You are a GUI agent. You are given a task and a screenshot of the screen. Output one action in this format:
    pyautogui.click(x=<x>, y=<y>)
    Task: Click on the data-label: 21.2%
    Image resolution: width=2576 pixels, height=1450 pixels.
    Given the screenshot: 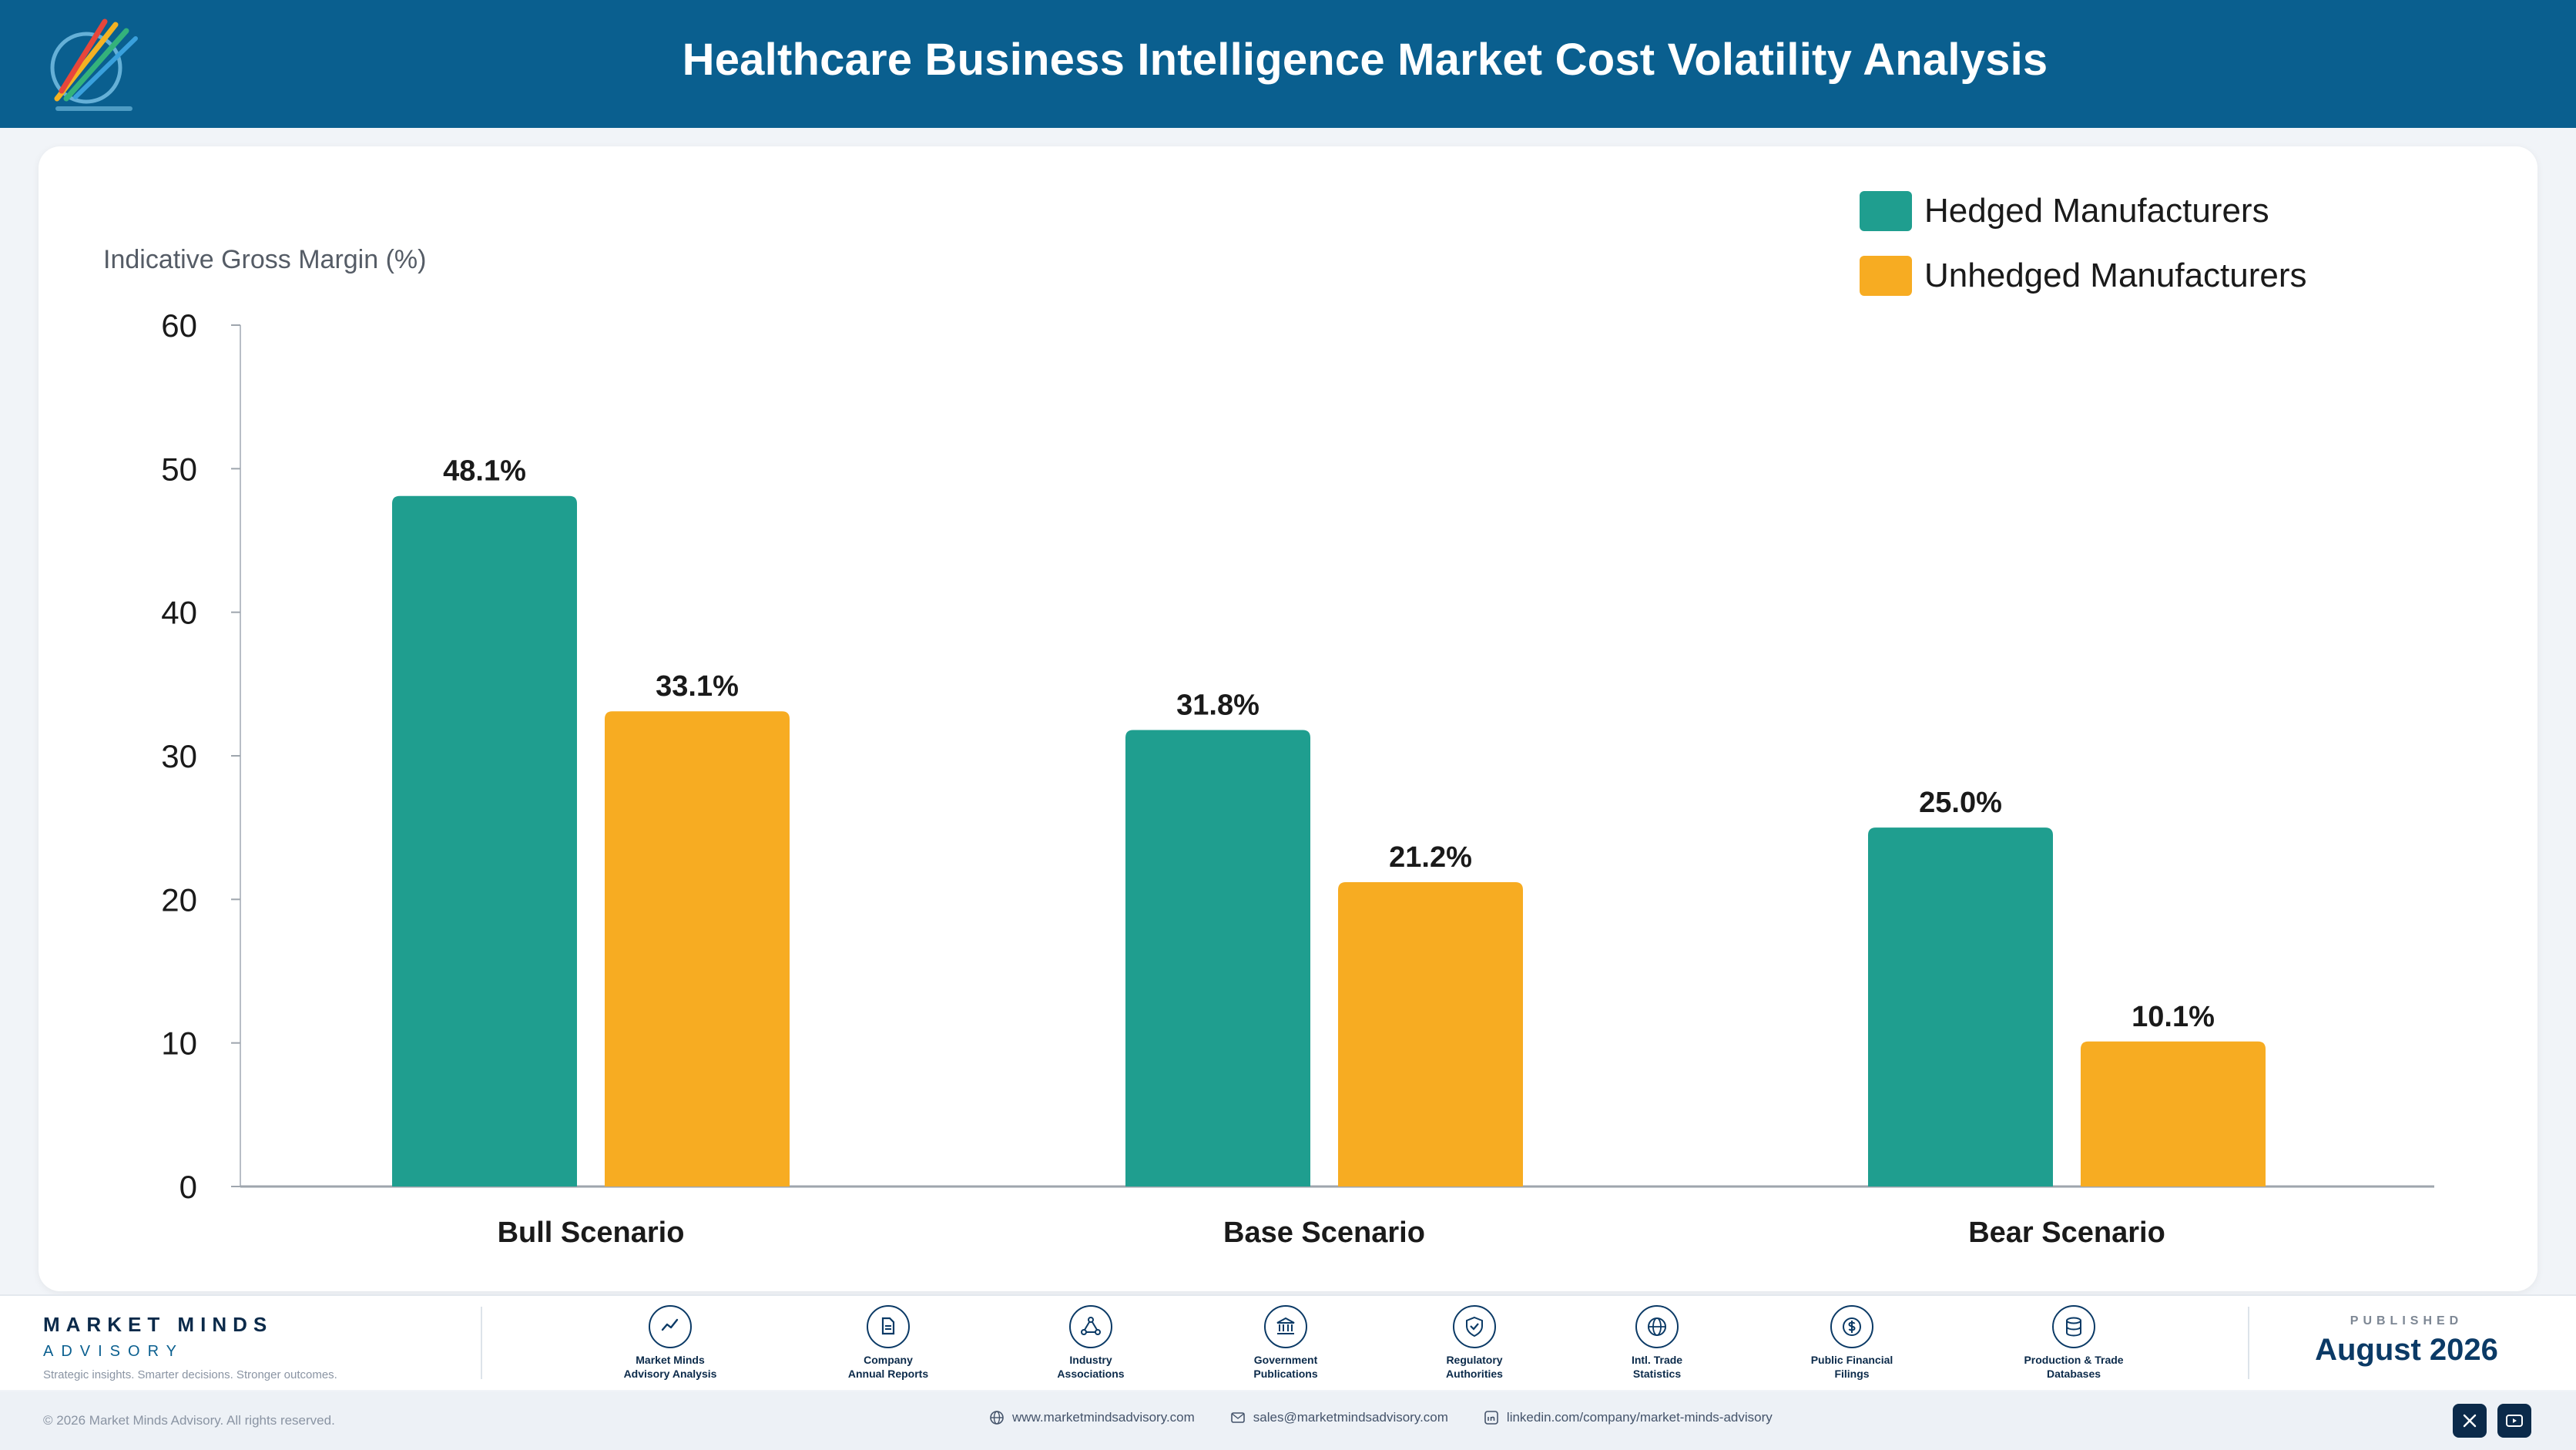 What is the action you would take?
    pyautogui.click(x=1430, y=857)
    